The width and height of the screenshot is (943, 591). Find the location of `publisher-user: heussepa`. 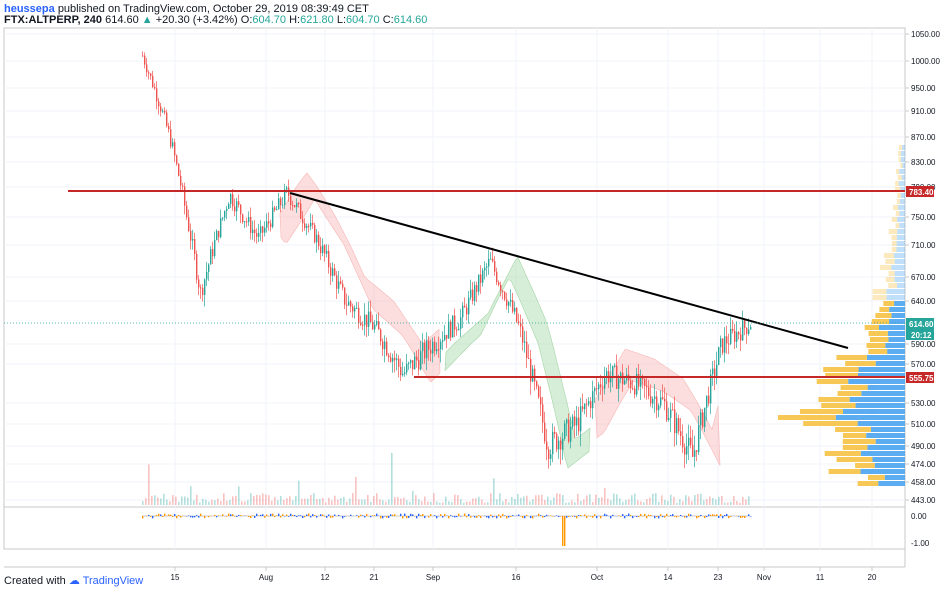

publisher-user: heussepa is located at coordinates (29, 9).